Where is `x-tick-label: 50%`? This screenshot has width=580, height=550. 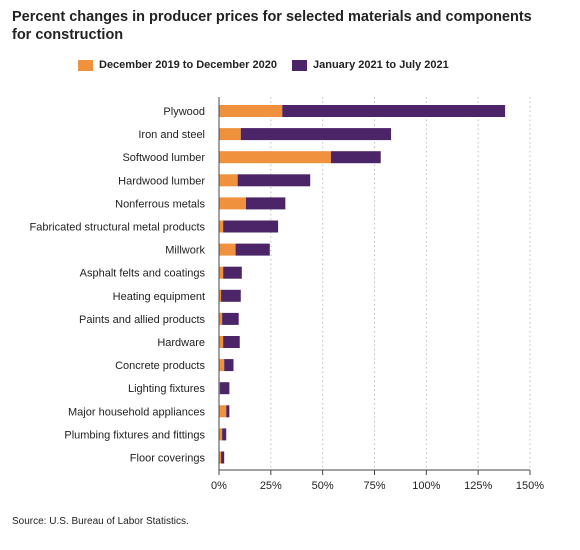
x-tick-label: 50% is located at coordinates (323, 486).